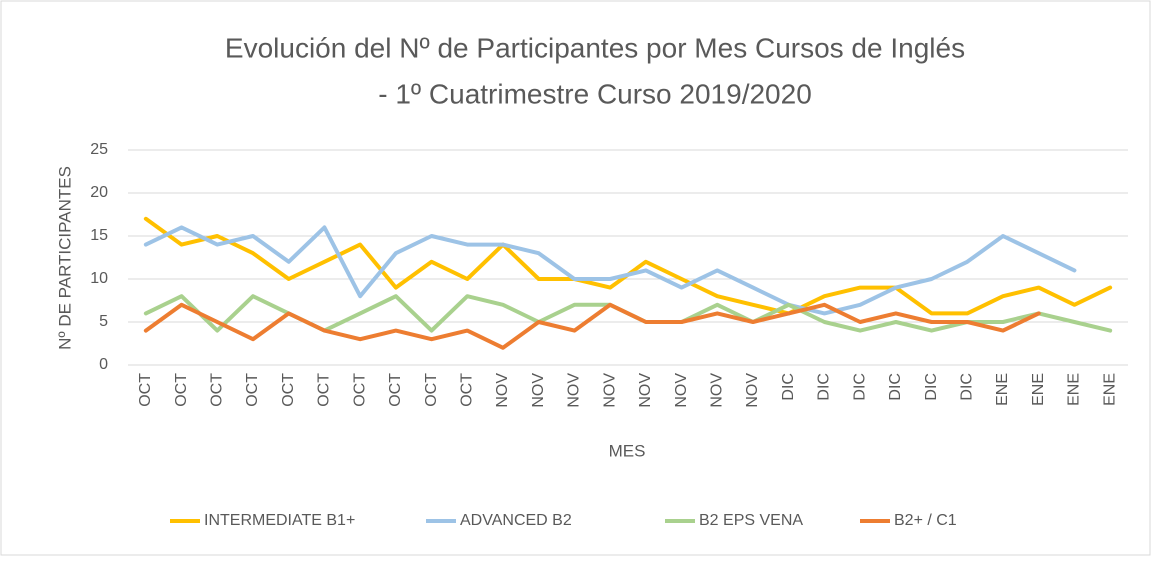  Describe the element at coordinates (64, 258) in the screenshot. I see `y-axis-label: Nº DE PARTICIPANTES` at that location.